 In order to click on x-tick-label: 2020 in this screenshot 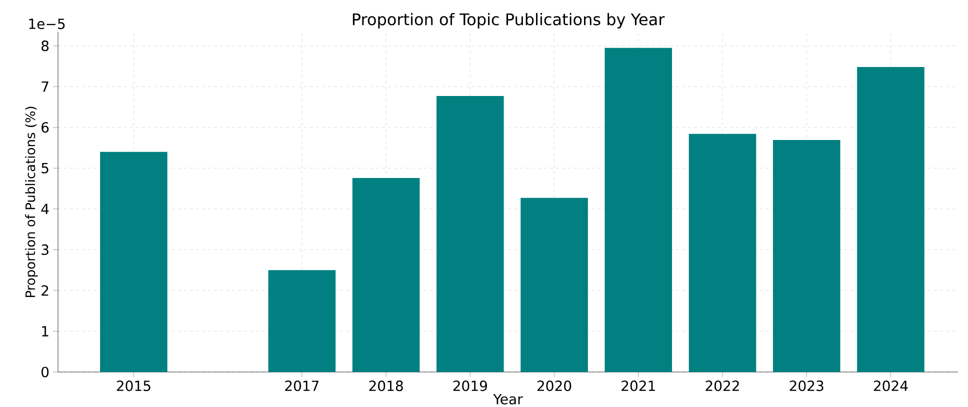, I will do `click(554, 386)`.